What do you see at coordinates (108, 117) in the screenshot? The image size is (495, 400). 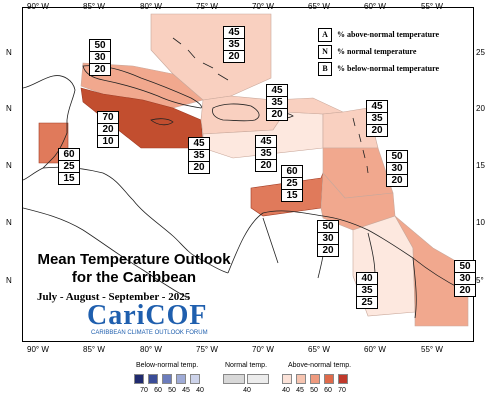 I see `above-normal-pct: 70` at bounding box center [108, 117].